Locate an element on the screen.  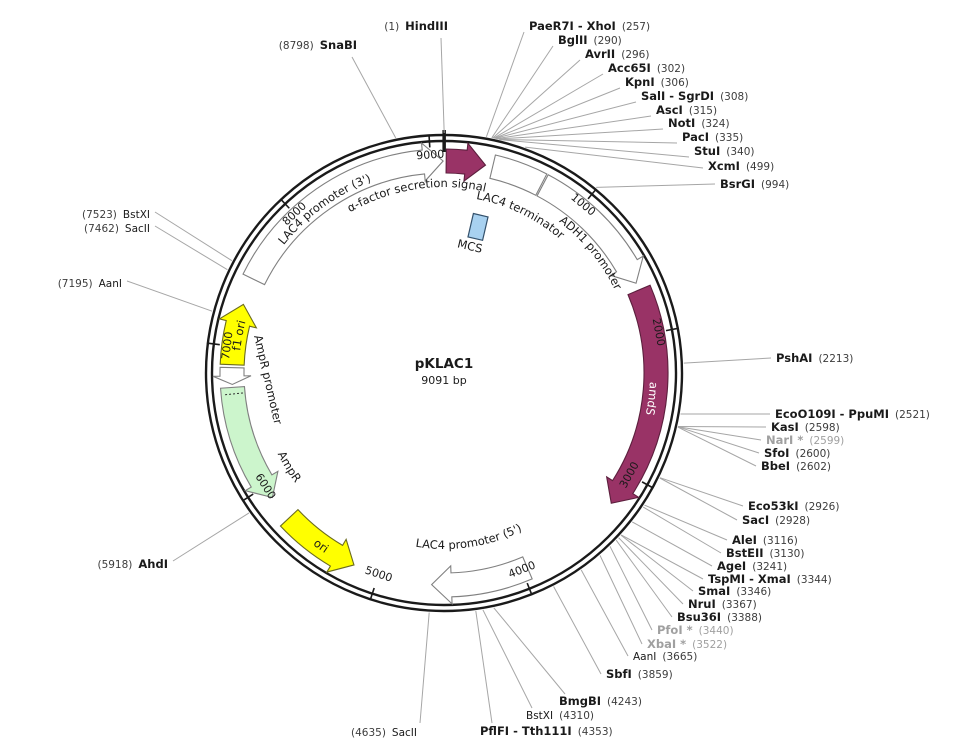
feature-arrow-ori is located at coordinates (317, 540).